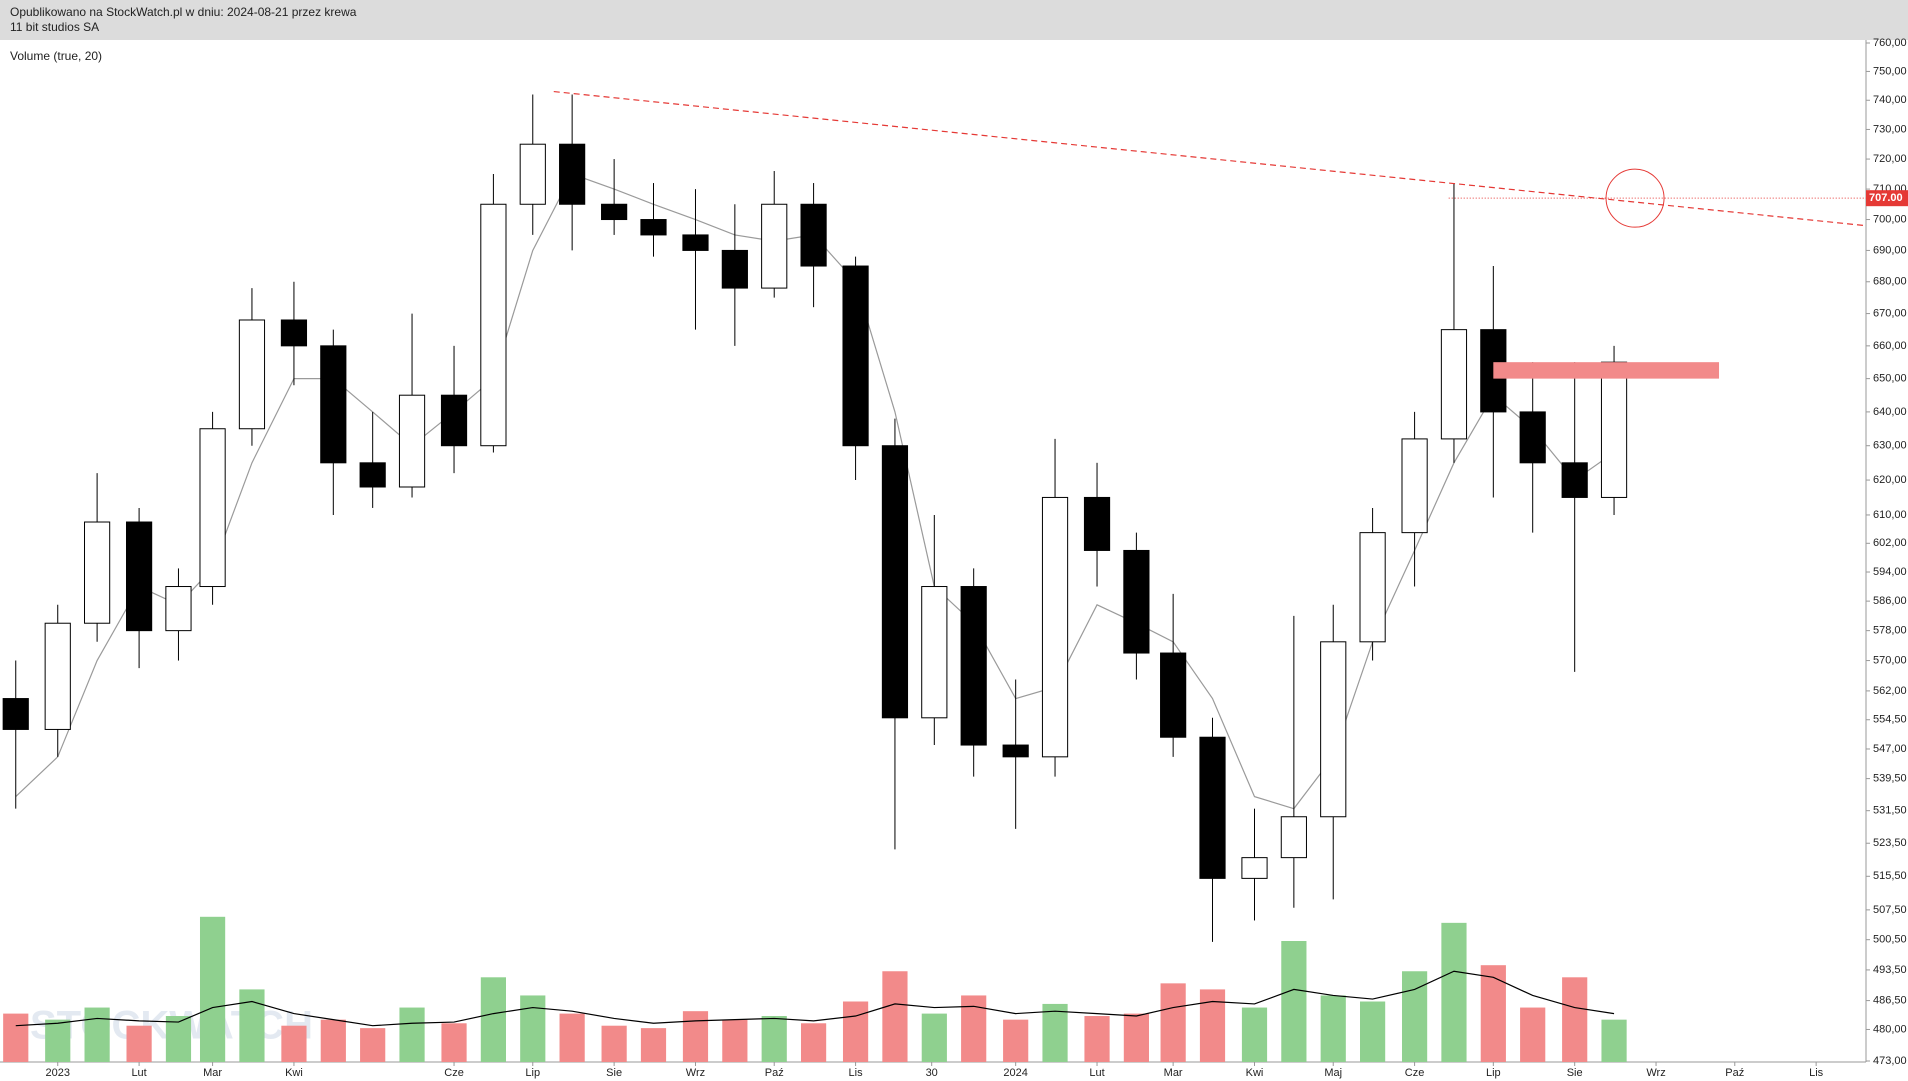  I want to click on x-tick-label: 2023, so click(57, 1073).